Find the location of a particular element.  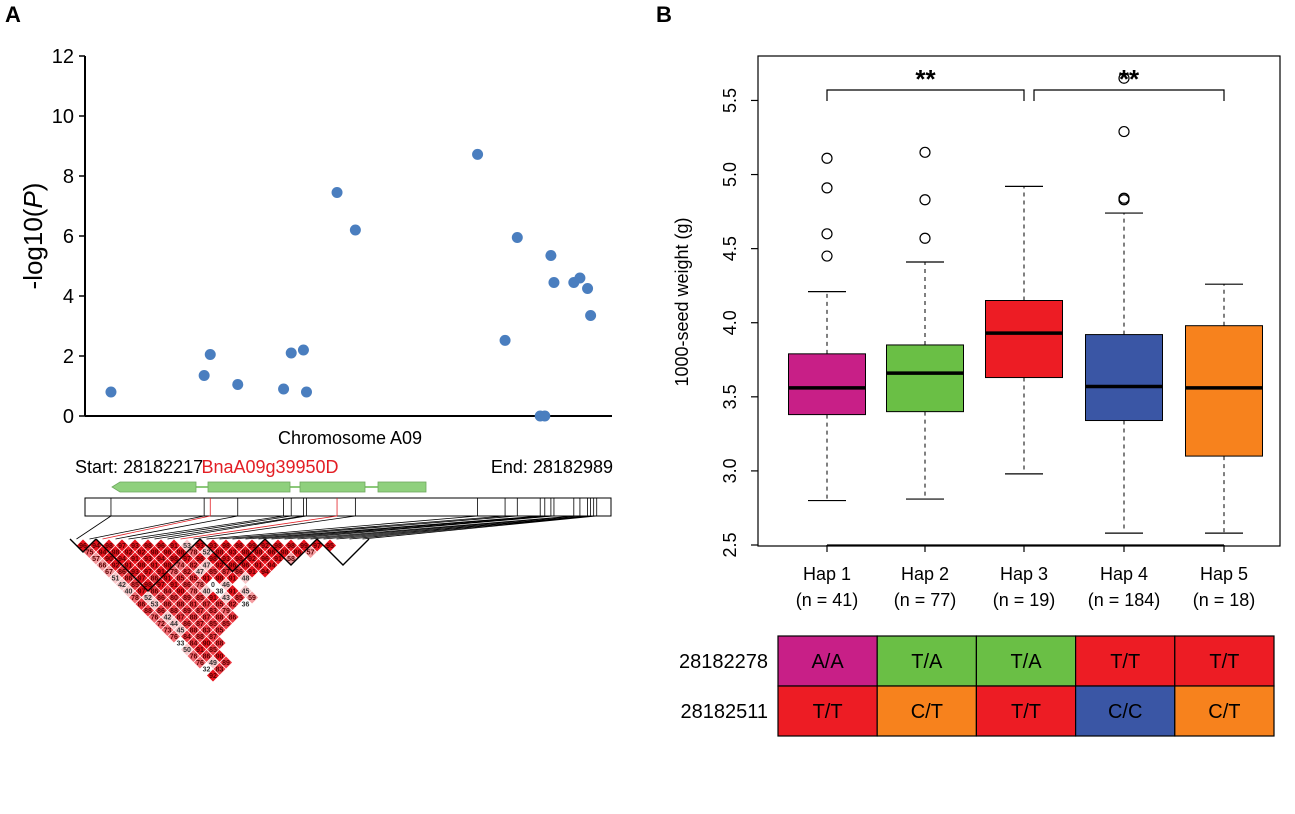

ld-value: 36 is located at coordinates (246, 604).